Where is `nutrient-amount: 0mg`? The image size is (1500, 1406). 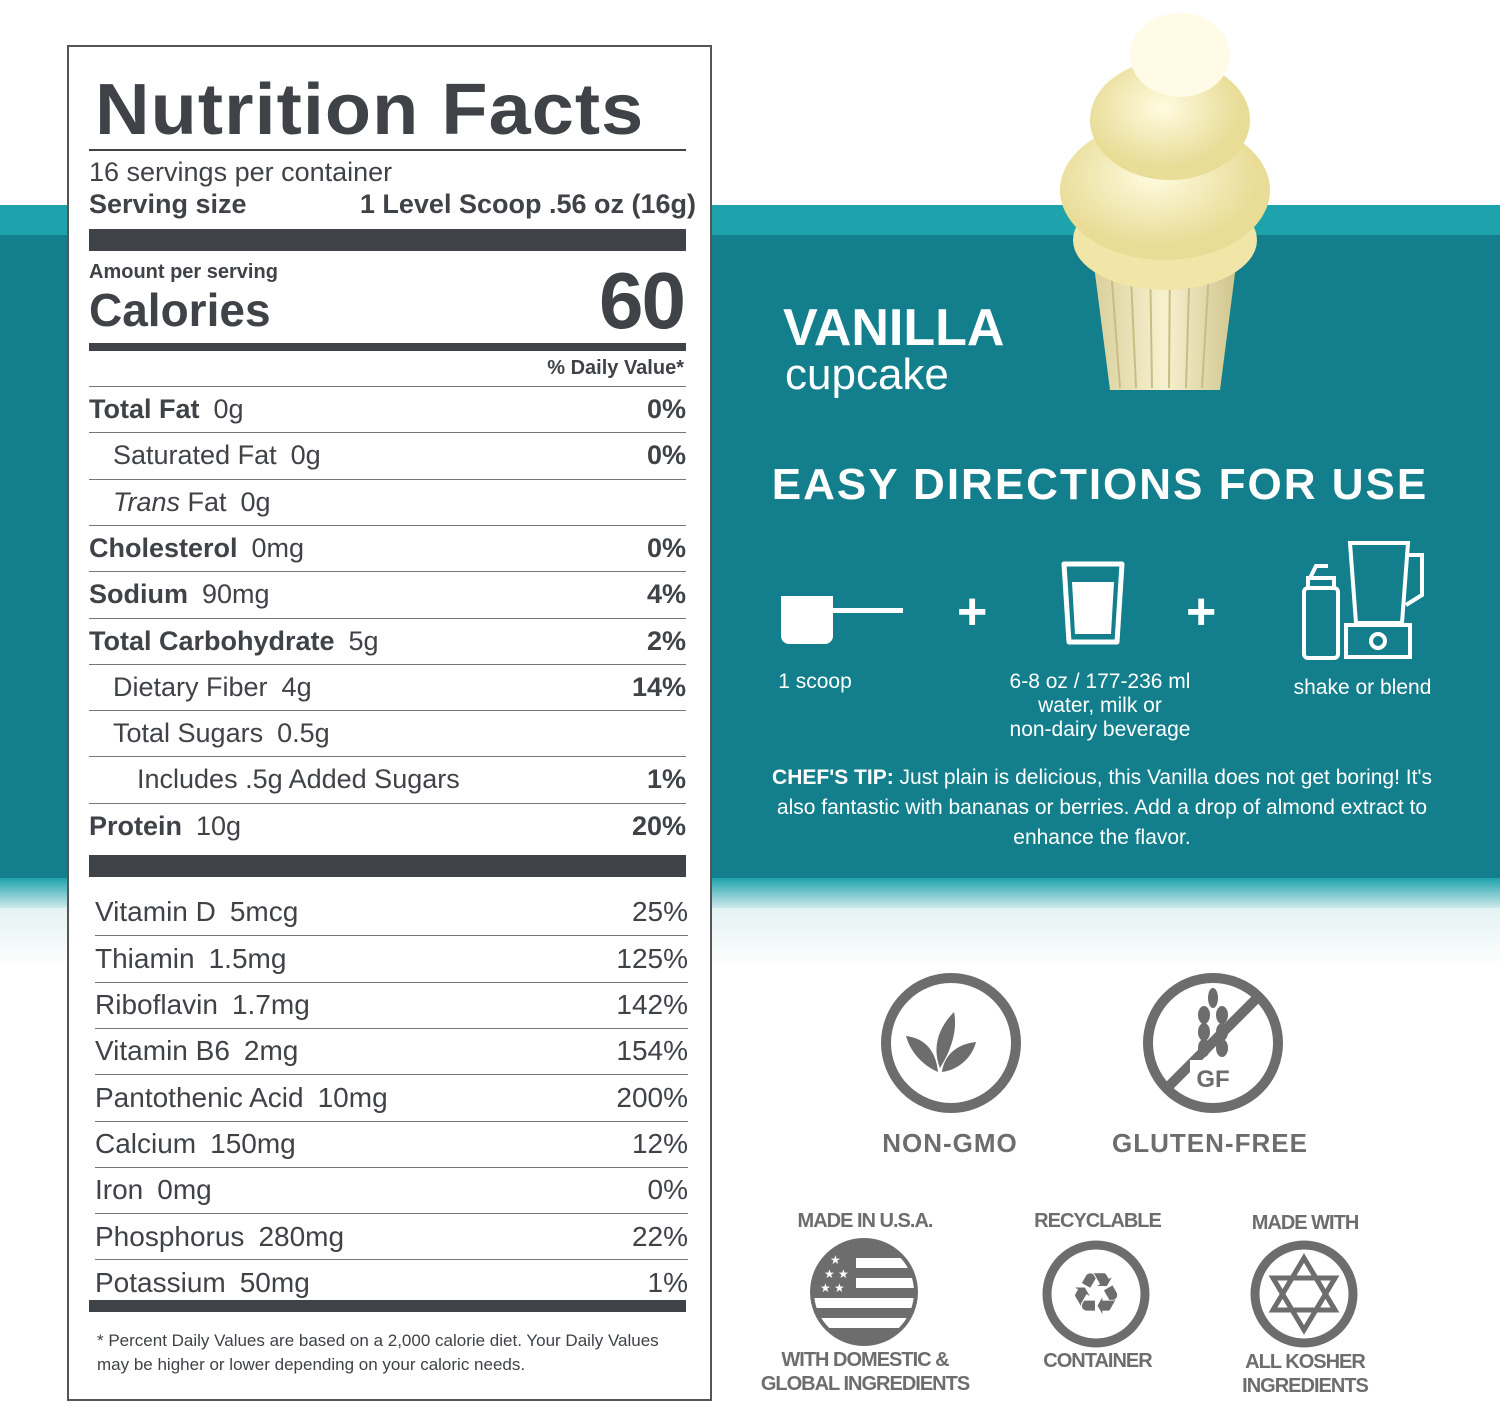 nutrient-amount: 0mg is located at coordinates (278, 547).